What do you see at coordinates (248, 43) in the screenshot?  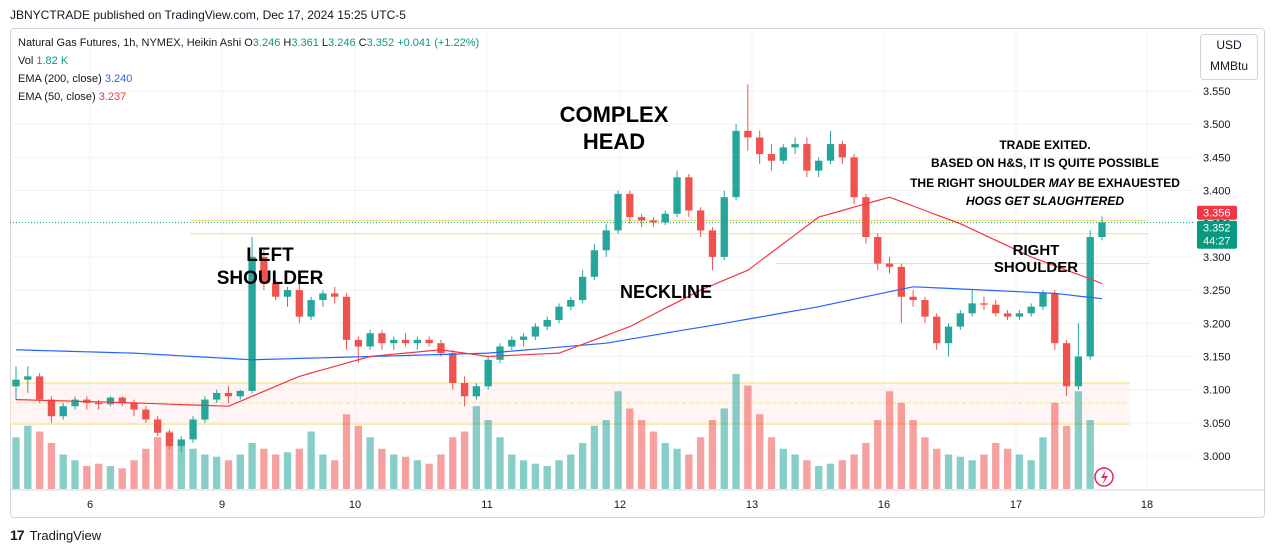 I see `legend-o-label: O` at bounding box center [248, 43].